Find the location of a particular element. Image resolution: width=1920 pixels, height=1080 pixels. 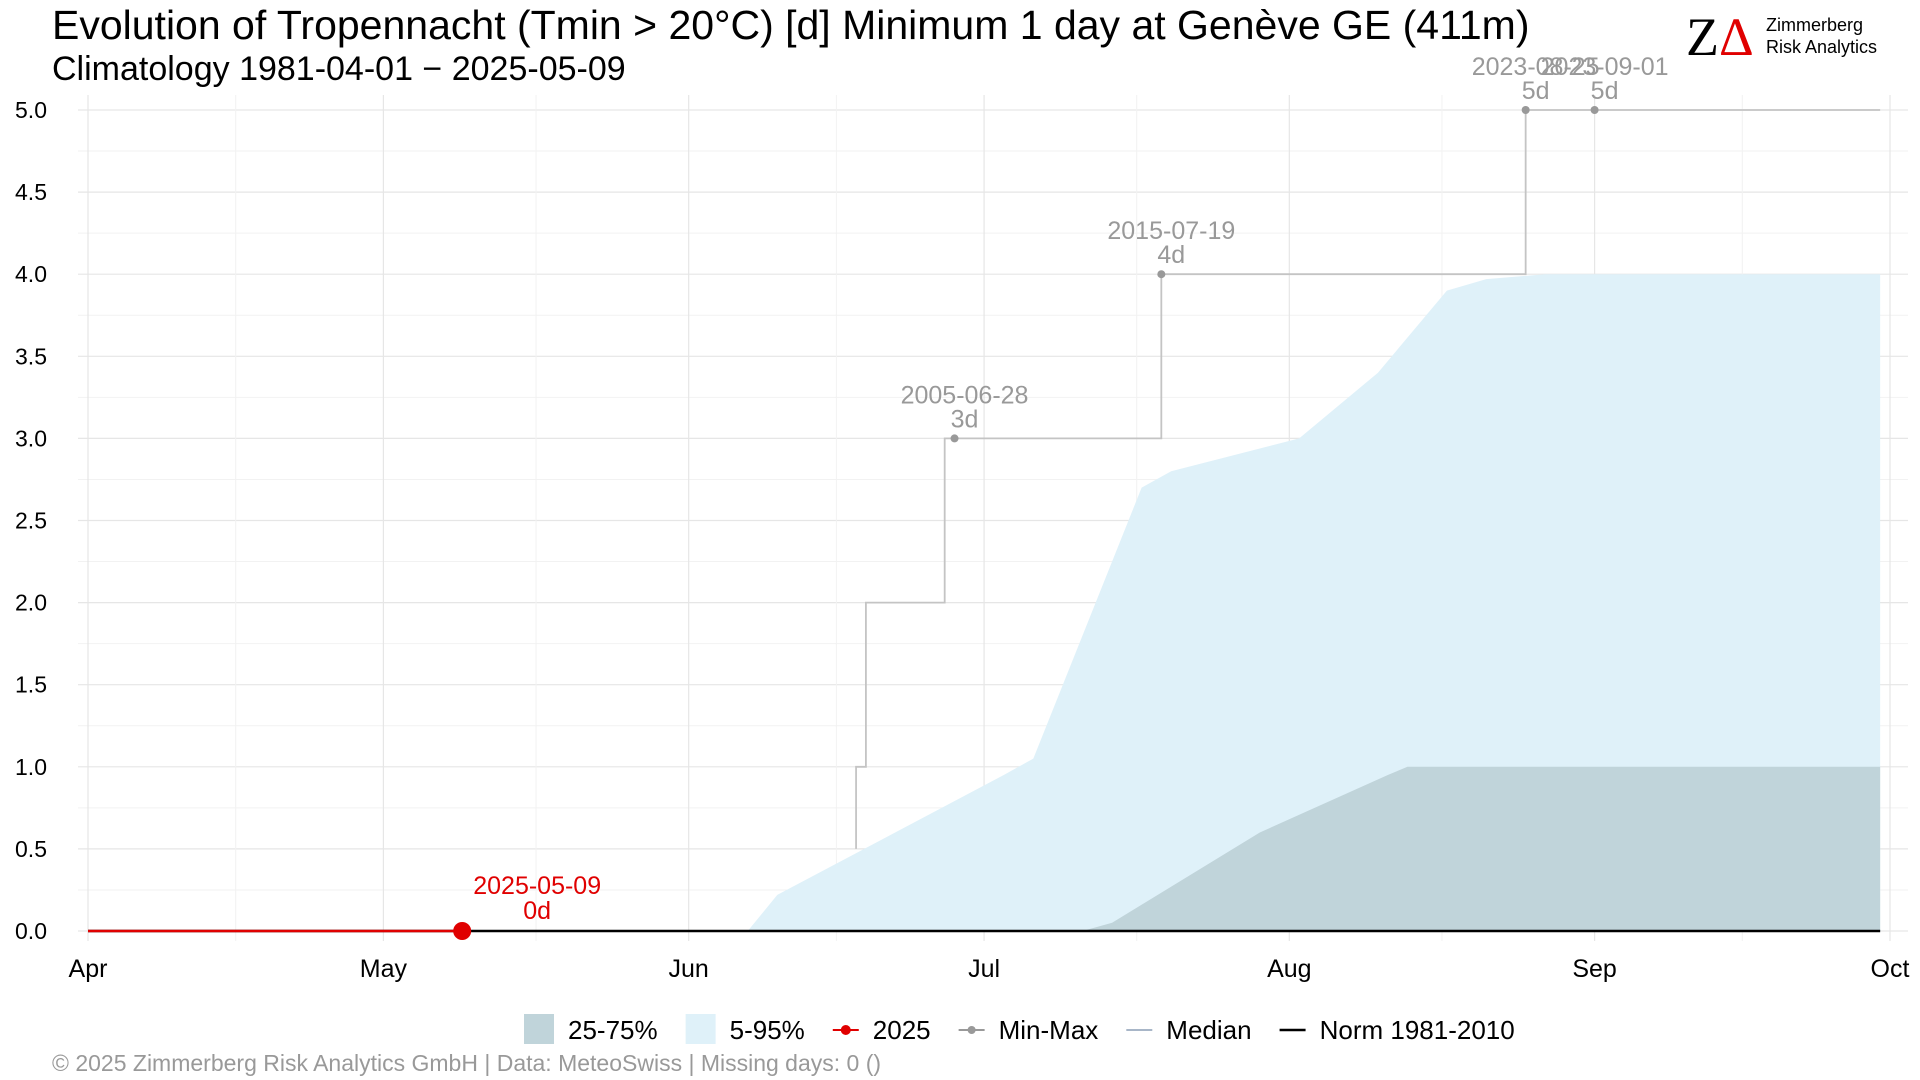

y-axis-ticks: 0.0 0.5 1.0 1.5 2.0 2.5 3.0 3.5 4.0 4.5 5.0 is located at coordinates (31, 520).